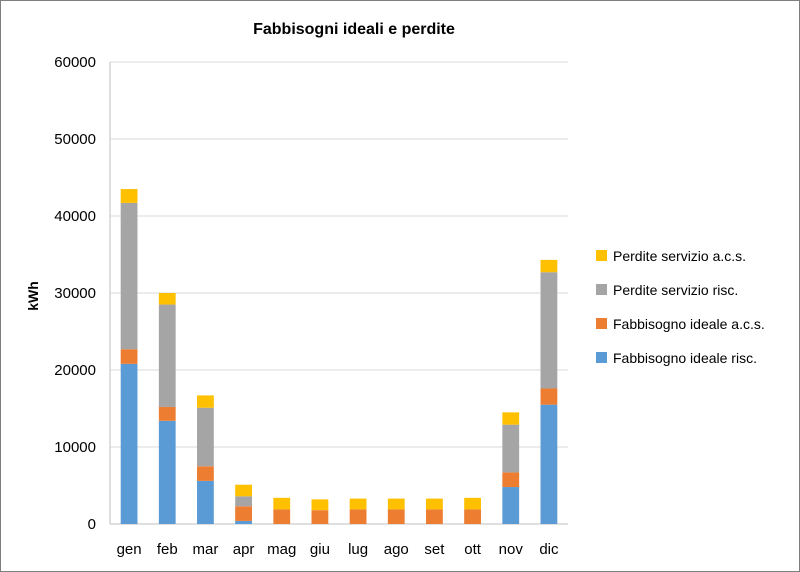  I want to click on x-tick-labels: gen feb mar apr mag giu lug ago set ott nov dic, so click(338, 549).